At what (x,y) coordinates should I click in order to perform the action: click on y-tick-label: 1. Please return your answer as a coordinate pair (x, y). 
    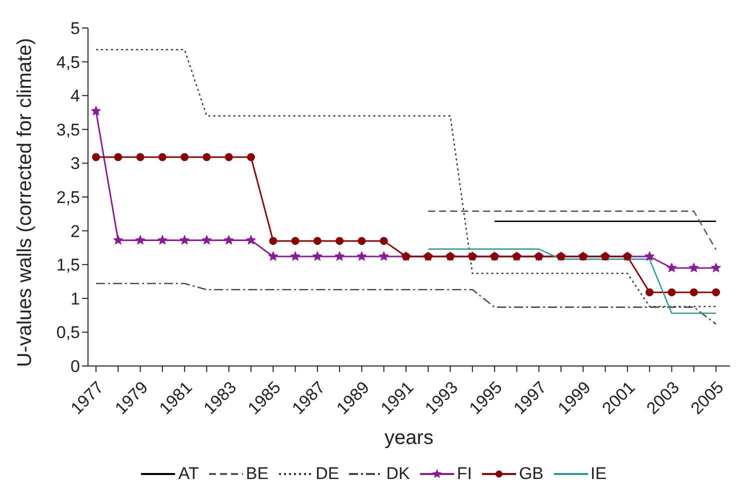
    Looking at the image, I should click on (75, 298).